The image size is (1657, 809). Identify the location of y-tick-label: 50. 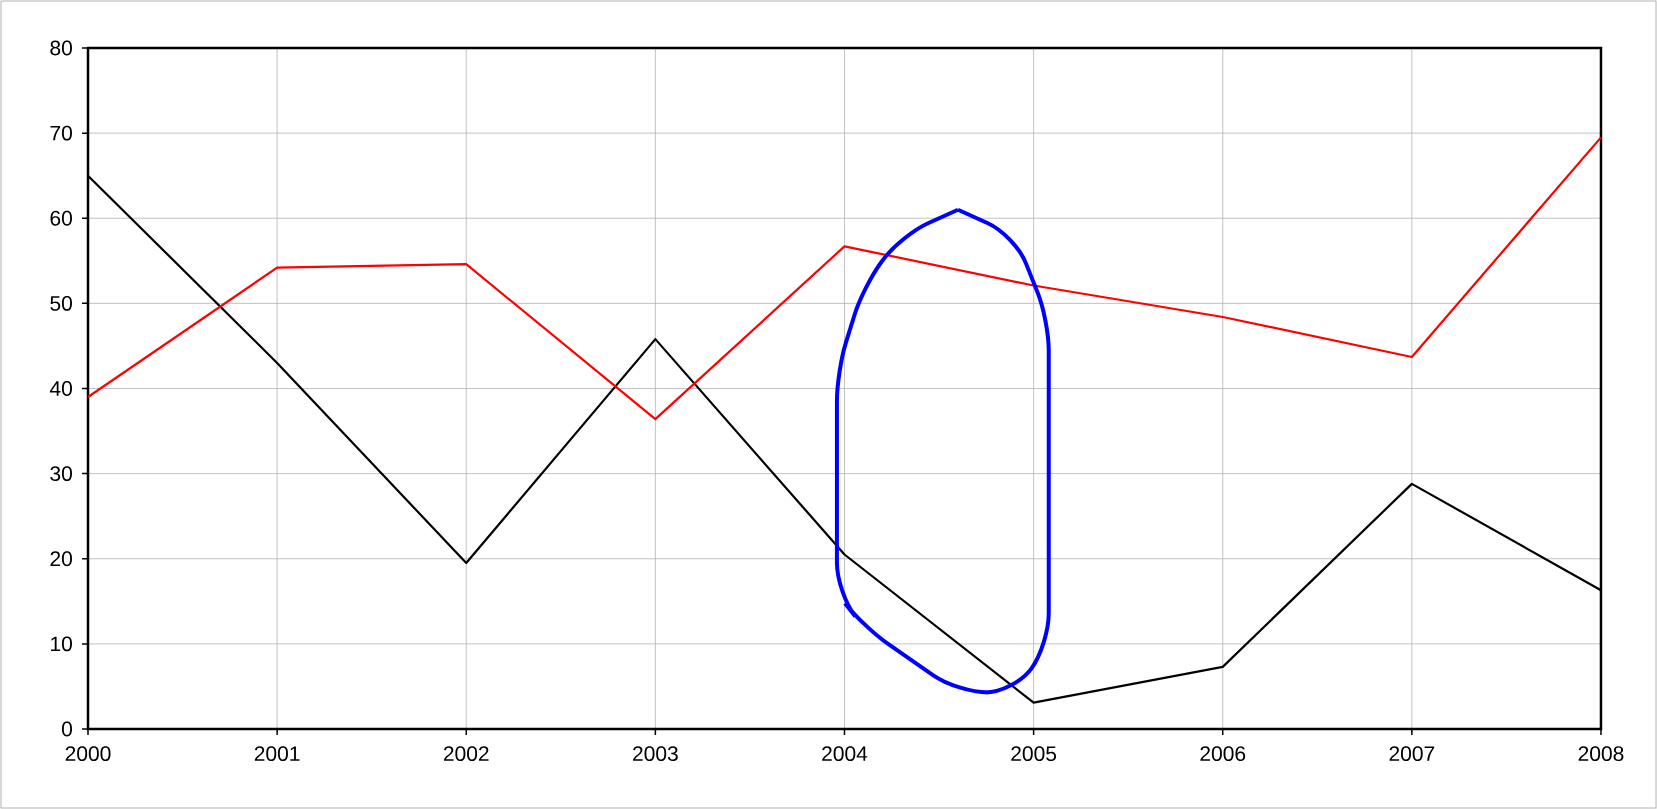
(61, 303).